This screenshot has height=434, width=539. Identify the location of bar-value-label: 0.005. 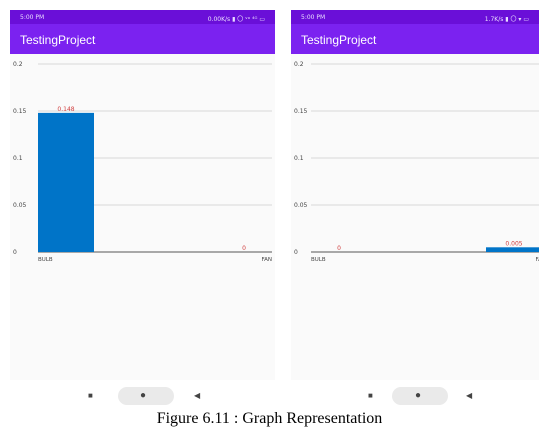
(513, 243).